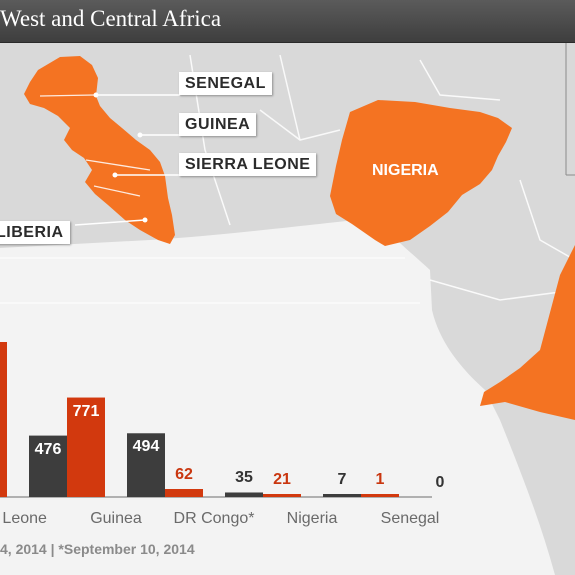  What do you see at coordinates (244, 478) in the screenshot?
I see `value-label-deaths-2: 35` at bounding box center [244, 478].